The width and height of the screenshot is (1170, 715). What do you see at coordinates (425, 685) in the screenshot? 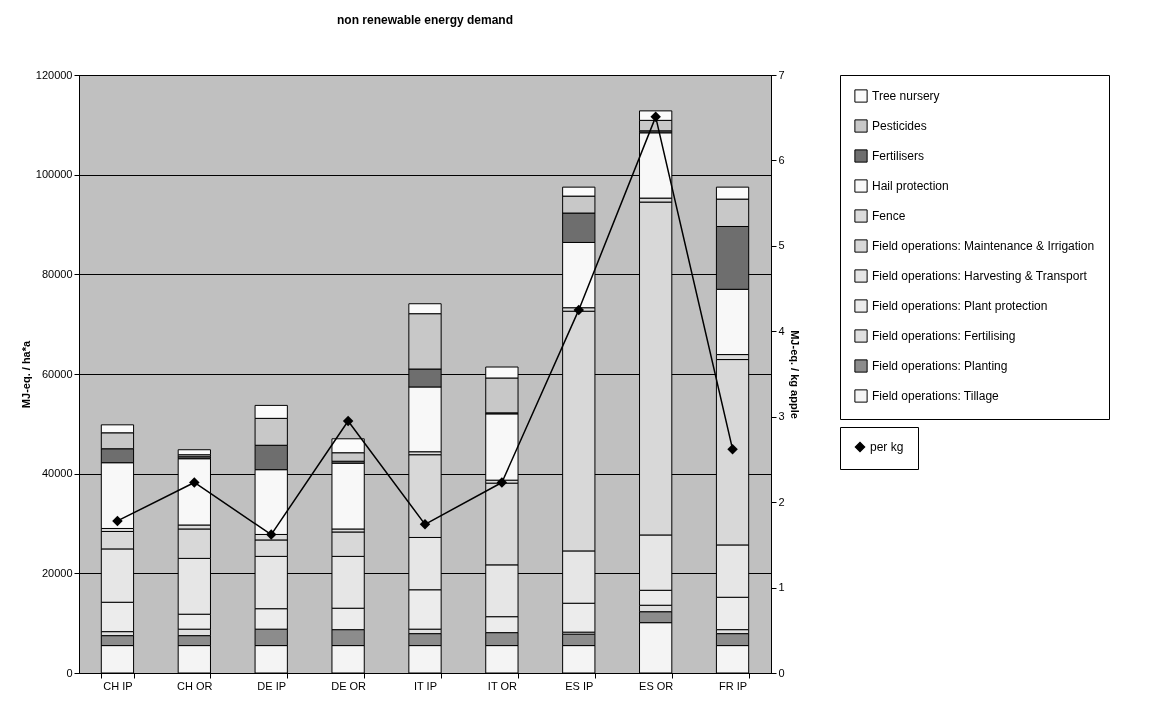
I see `x-tick-label: IT IP` at bounding box center [425, 685].